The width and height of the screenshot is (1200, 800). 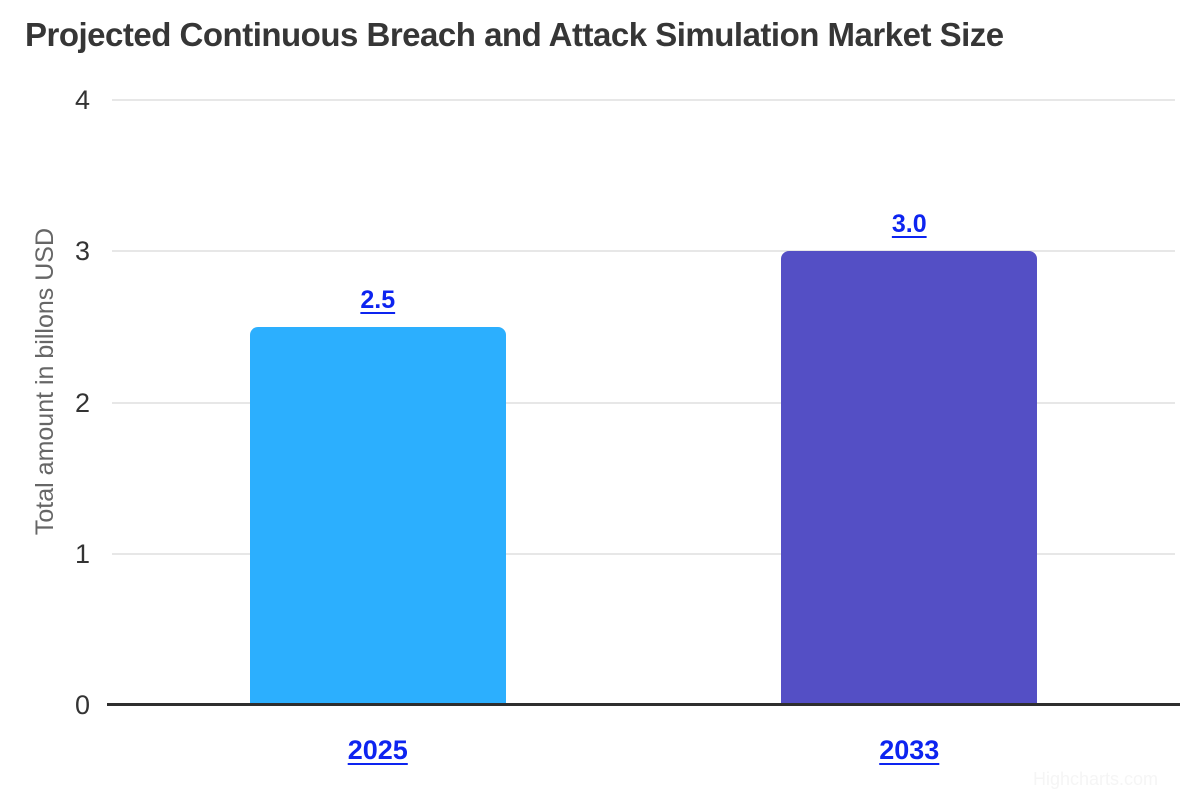 What do you see at coordinates (82, 402) in the screenshot?
I see `y-tick-label: 2` at bounding box center [82, 402].